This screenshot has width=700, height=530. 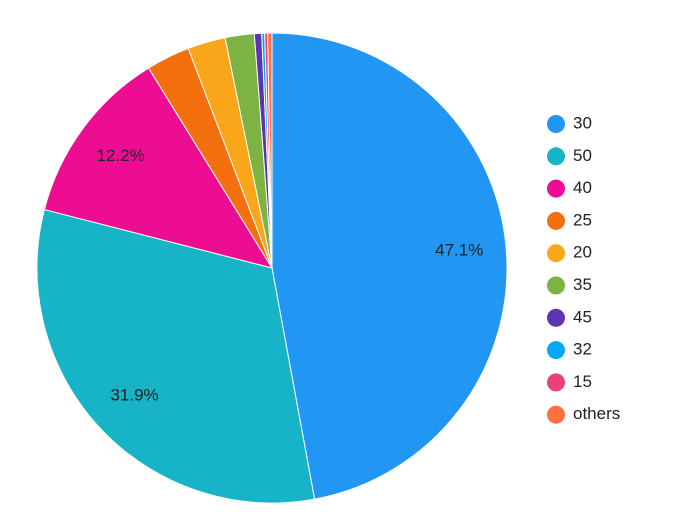 What do you see at coordinates (582, 381) in the screenshot?
I see `legend-label: 15` at bounding box center [582, 381].